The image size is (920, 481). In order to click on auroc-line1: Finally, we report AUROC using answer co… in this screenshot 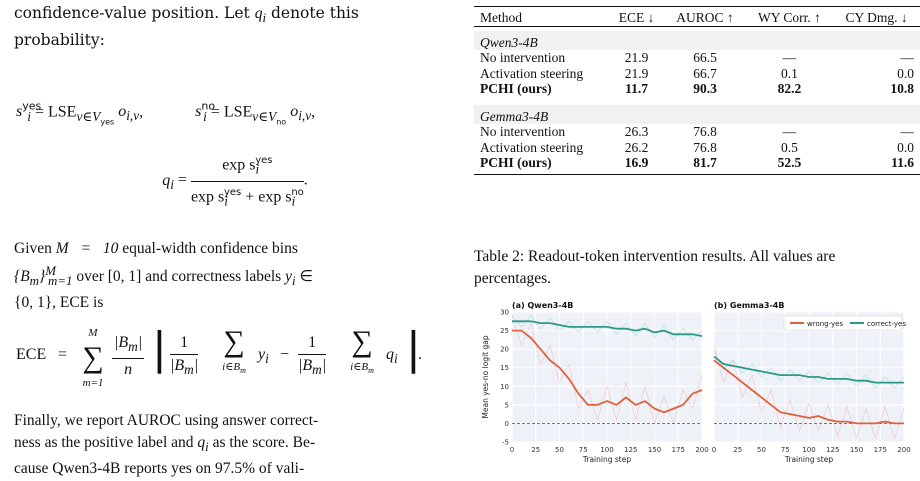, I will do `click(166, 420)`.